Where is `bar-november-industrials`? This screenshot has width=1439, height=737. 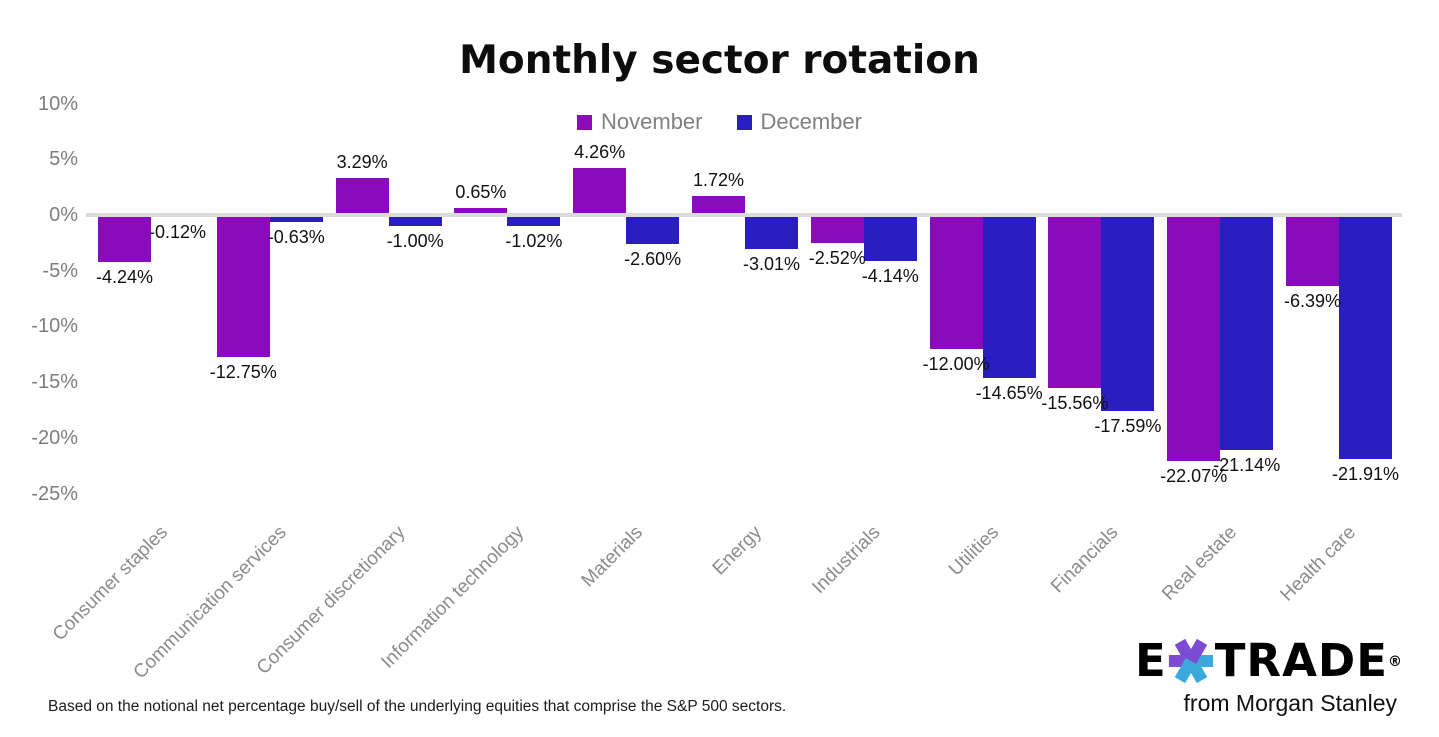 bar-november-industrials is located at coordinates (837, 229).